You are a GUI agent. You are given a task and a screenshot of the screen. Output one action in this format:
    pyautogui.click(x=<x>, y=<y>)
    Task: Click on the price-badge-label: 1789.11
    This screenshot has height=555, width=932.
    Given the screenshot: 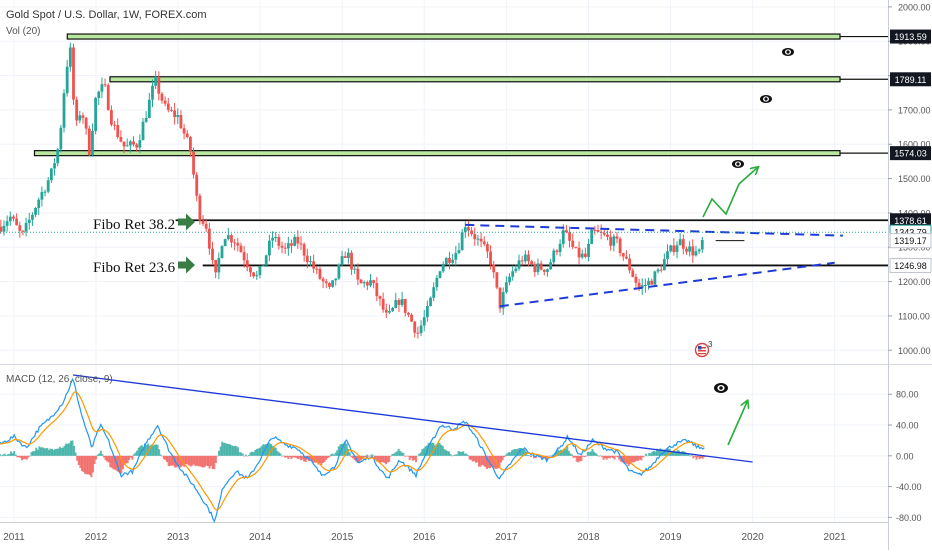 What is the action you would take?
    pyautogui.click(x=911, y=80)
    